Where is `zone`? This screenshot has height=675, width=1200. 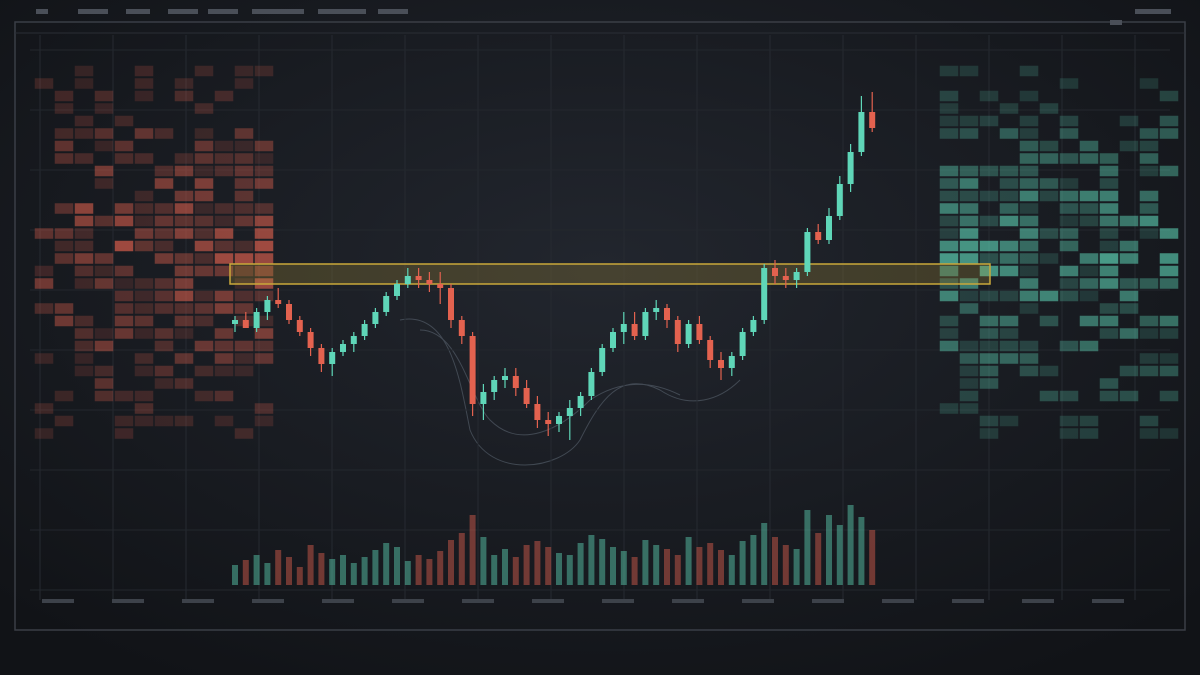 zone is located at coordinates (610, 274).